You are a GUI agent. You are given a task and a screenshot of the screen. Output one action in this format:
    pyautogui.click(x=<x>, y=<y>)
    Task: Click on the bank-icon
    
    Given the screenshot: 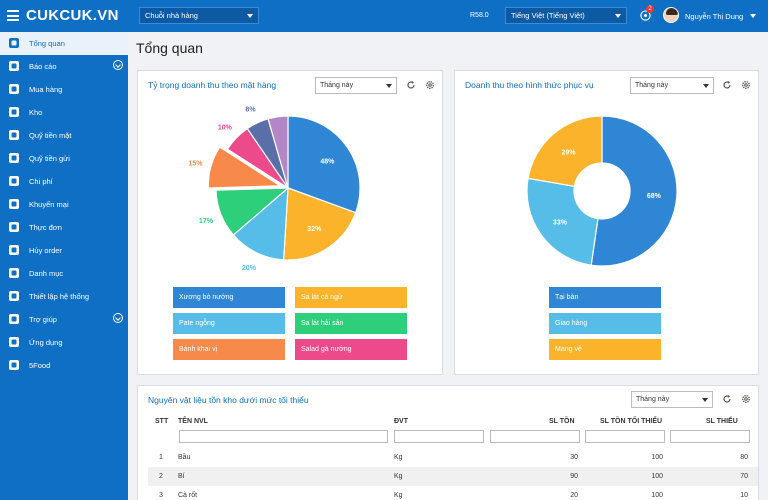 What is the action you would take?
    pyautogui.click(x=14, y=158)
    